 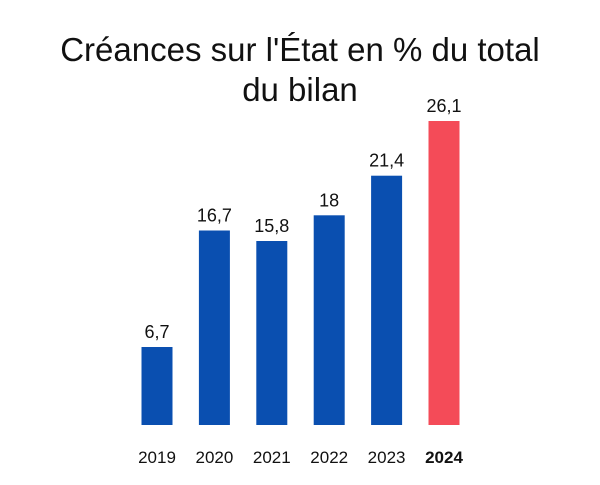 What do you see at coordinates (444, 457) in the screenshot?
I see `x-tick-label-2024: 2024` at bounding box center [444, 457].